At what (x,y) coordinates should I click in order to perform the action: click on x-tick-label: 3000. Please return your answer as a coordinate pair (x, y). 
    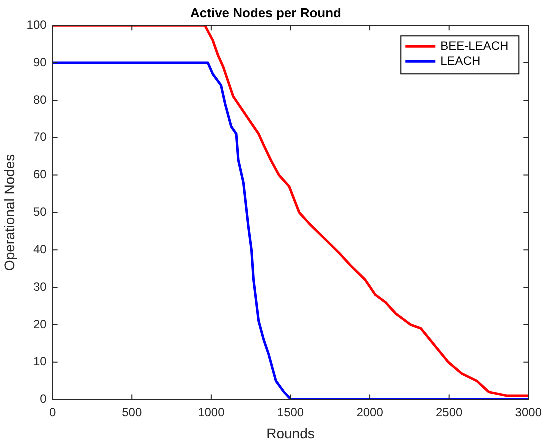
    Looking at the image, I should click on (528, 412).